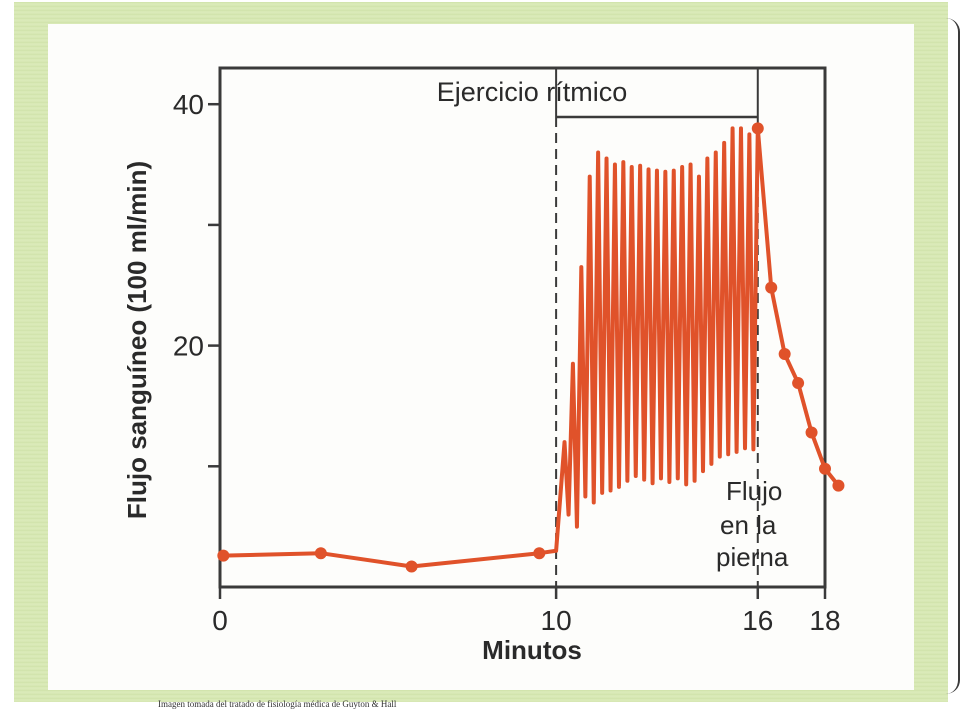 Image resolution: width=960 pixels, height=720 pixels. Describe the element at coordinates (757, 620) in the screenshot. I see `x-tick-label-2: 16` at that location.